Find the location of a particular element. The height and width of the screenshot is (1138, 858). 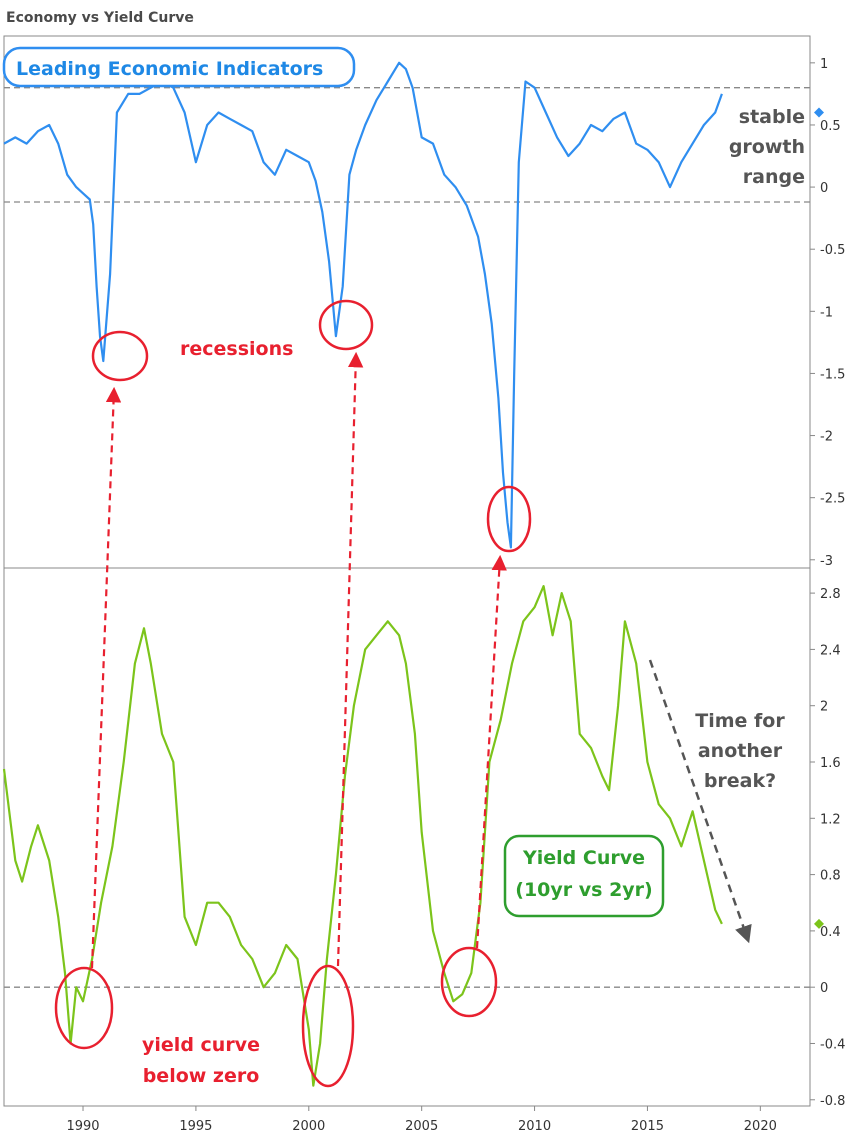

x-tick-label: 2010 is located at coordinates (534, 1126).